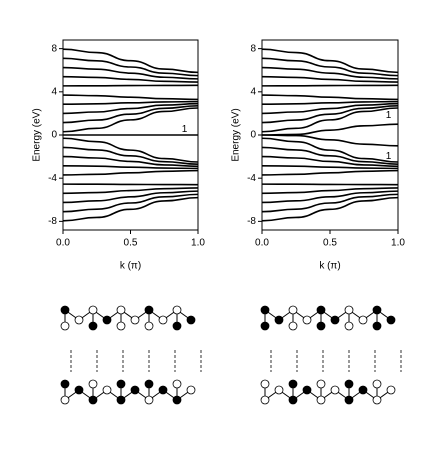  I want to click on x-tick-label: 1.0, so click(398, 243).